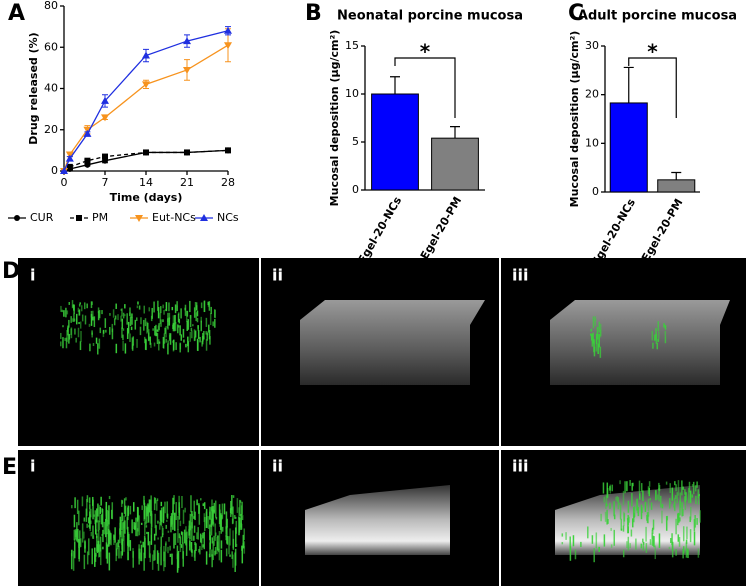 Image resolution: width=746 pixels, height=586 pixels. What do you see at coordinates (520, 275) in the screenshot?
I see `subpanel-label: iii` at bounding box center [520, 275].